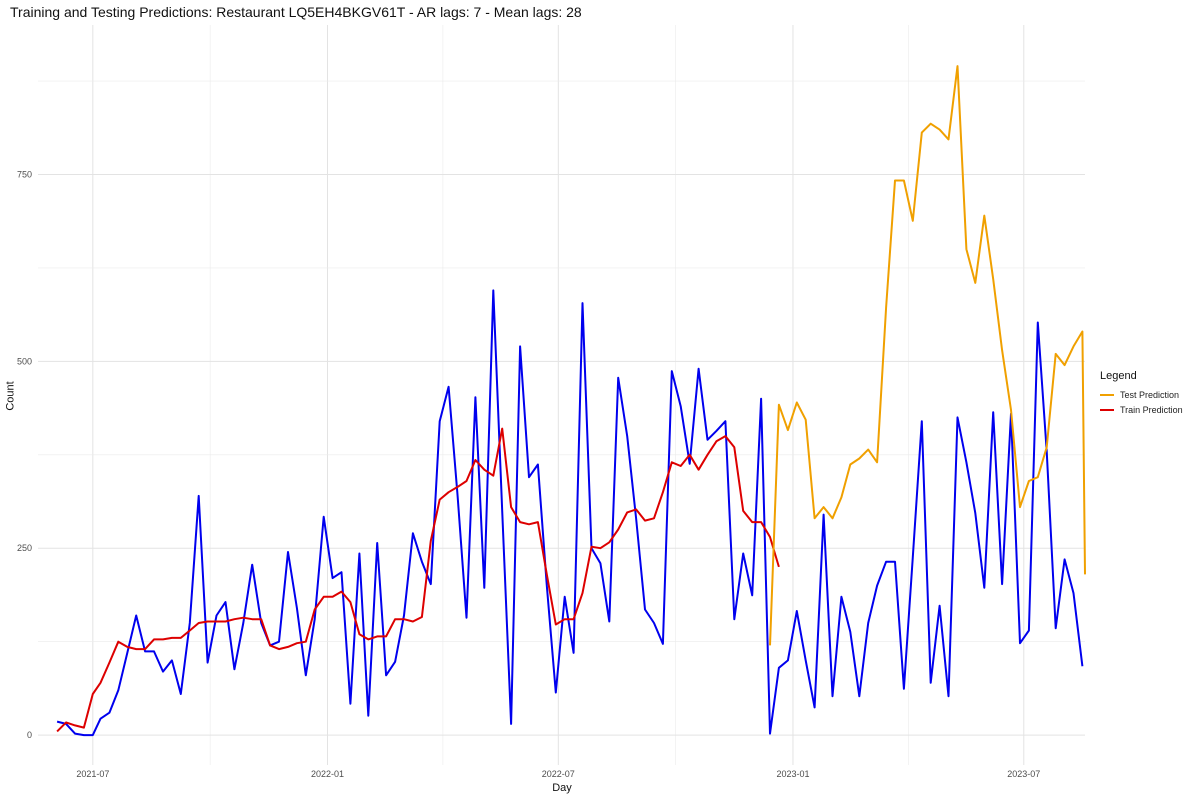 This screenshot has height=800, width=1200. Describe the element at coordinates (1107, 395) in the screenshot. I see `legend-swatch-test` at that location.